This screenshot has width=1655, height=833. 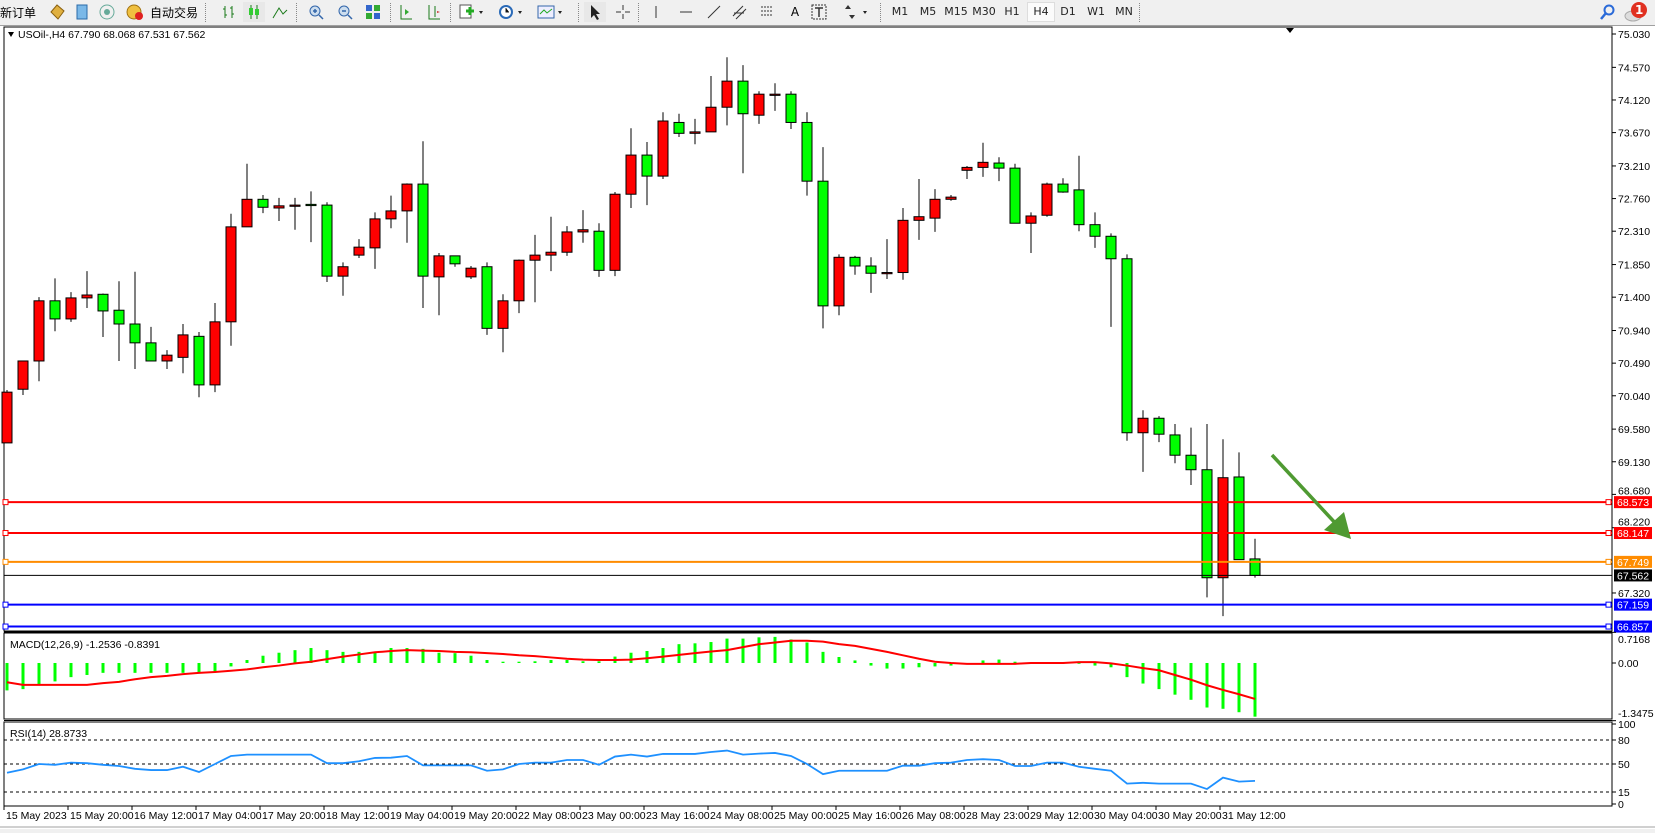 What do you see at coordinates (714, 12) in the screenshot?
I see `trendline-icon` at bounding box center [714, 12].